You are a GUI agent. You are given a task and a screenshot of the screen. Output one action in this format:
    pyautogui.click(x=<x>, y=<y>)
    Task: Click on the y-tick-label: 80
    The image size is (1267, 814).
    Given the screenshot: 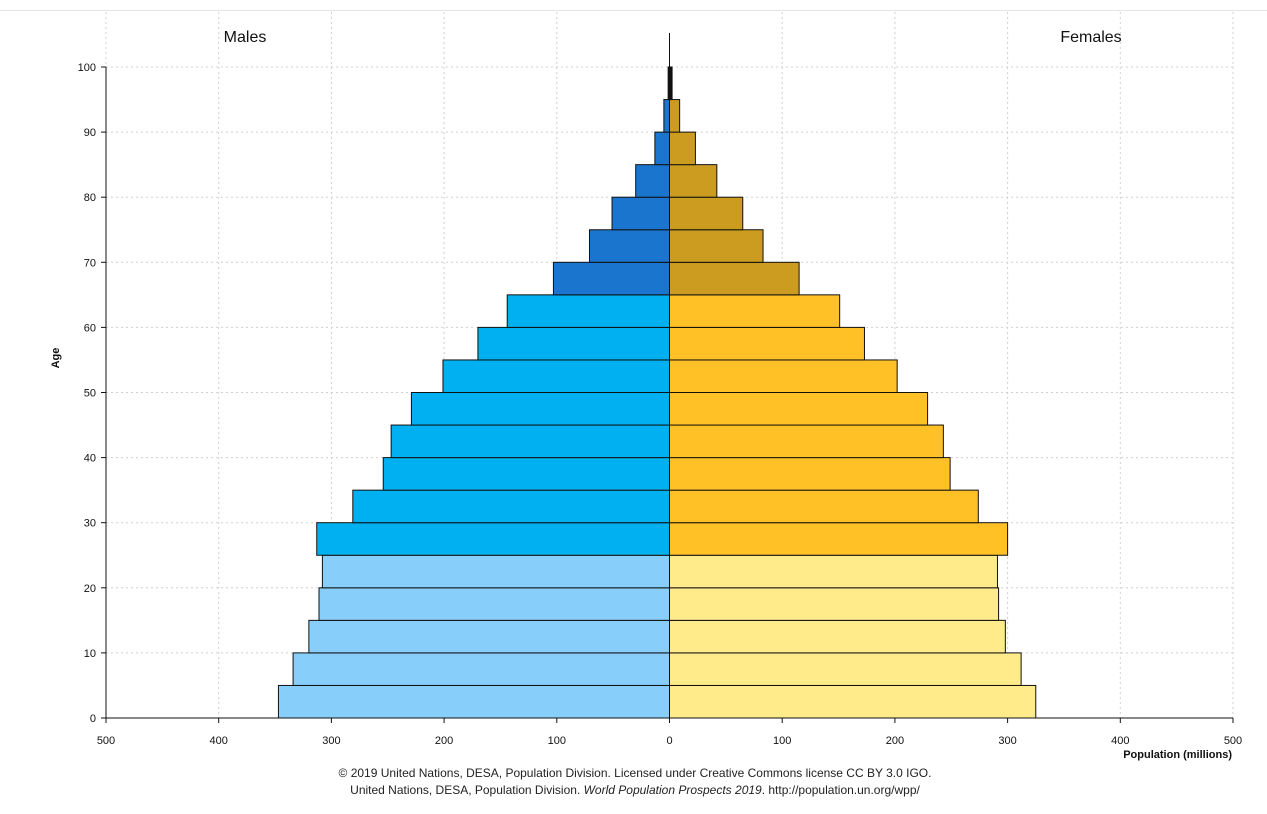 What is the action you would take?
    pyautogui.click(x=90, y=198)
    